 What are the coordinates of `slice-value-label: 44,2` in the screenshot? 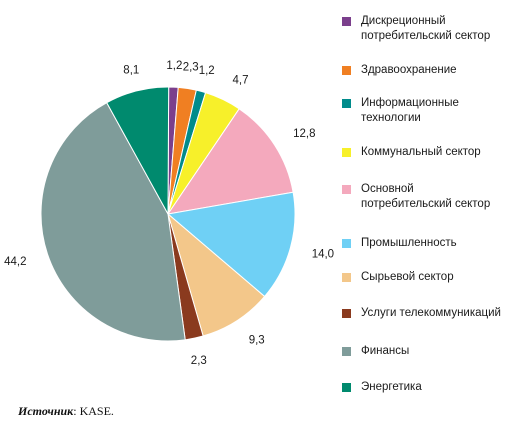 It's located at (15, 262).